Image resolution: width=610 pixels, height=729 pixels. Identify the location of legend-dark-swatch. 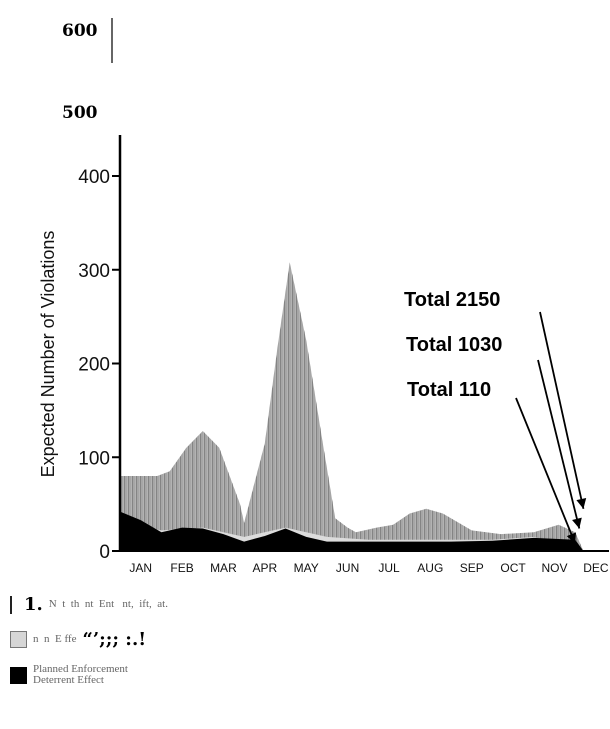
(18, 675).